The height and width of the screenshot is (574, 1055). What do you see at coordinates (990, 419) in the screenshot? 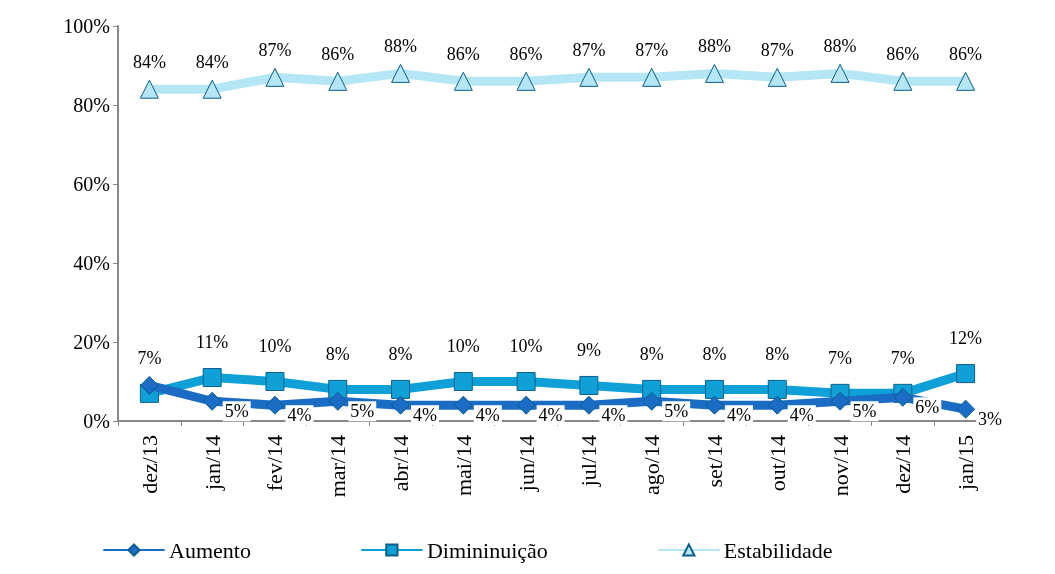
I see `data-label: 3%` at bounding box center [990, 419].